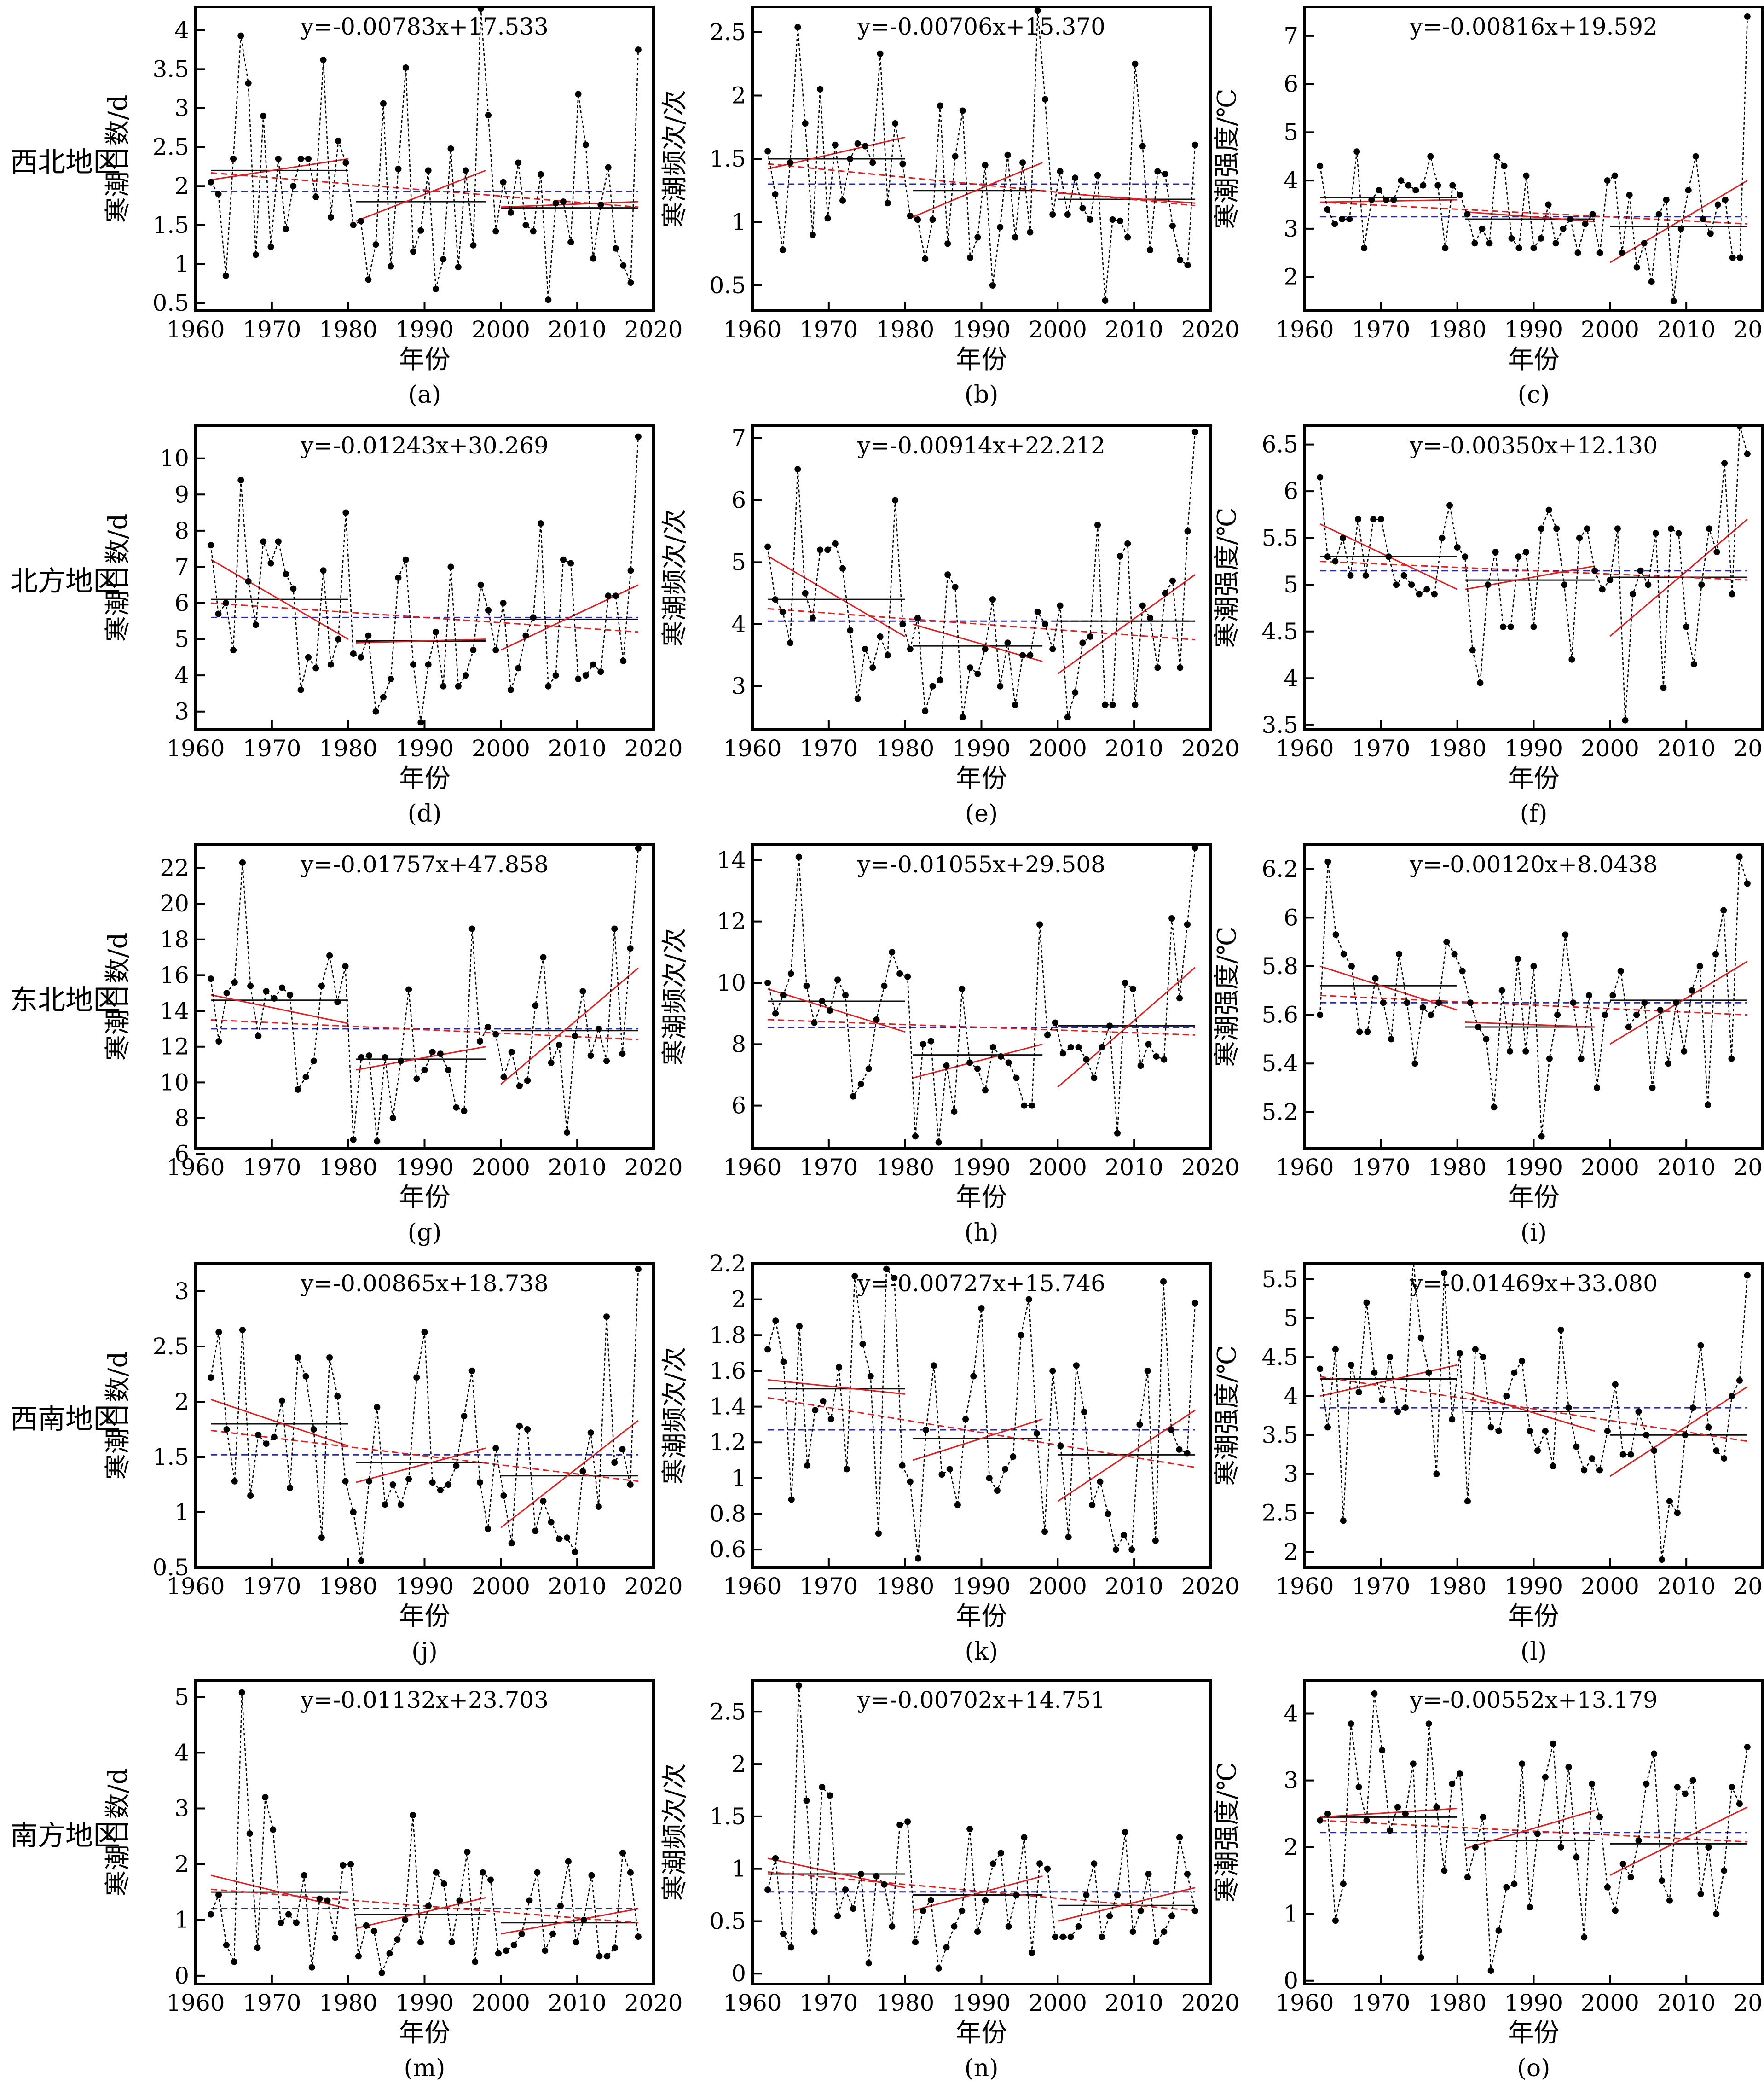 Image resolution: width=1764 pixels, height=2095 pixels. Describe the element at coordinates (182, 186) in the screenshot. I see `y-tick-label: 2` at that location.